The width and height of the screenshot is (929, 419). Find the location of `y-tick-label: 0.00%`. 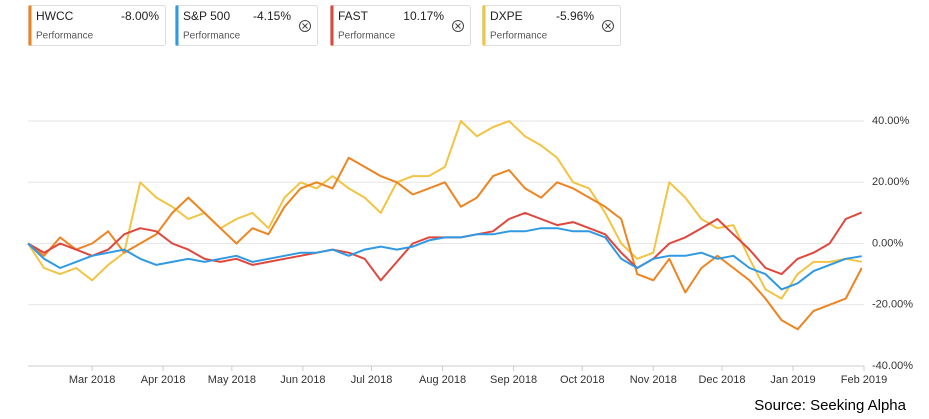

y-tick-label: 0.00% is located at coordinates (887, 243).